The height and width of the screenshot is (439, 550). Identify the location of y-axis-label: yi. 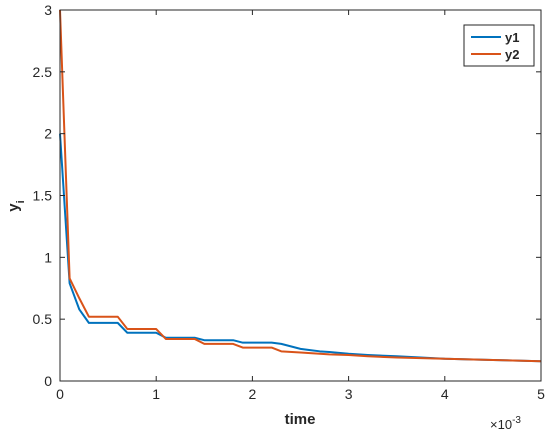
(16, 205).